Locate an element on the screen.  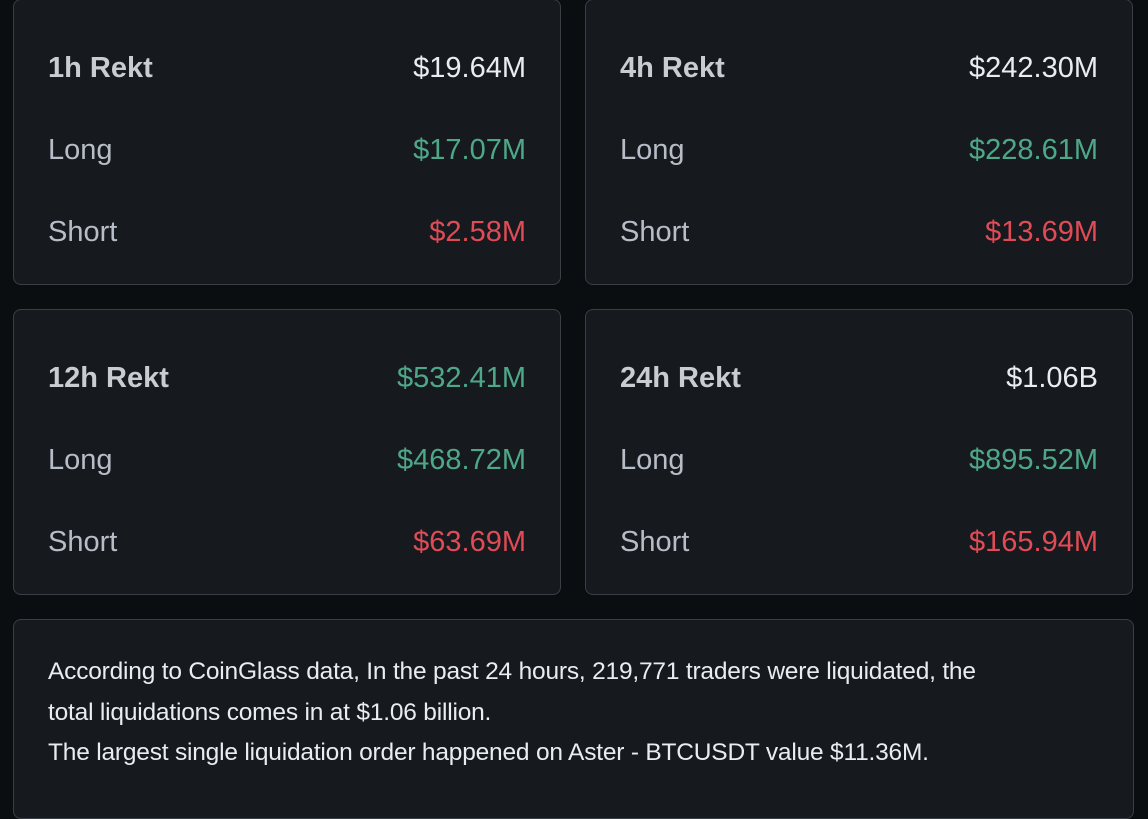
short-value: $165.94M is located at coordinates (1033, 541).